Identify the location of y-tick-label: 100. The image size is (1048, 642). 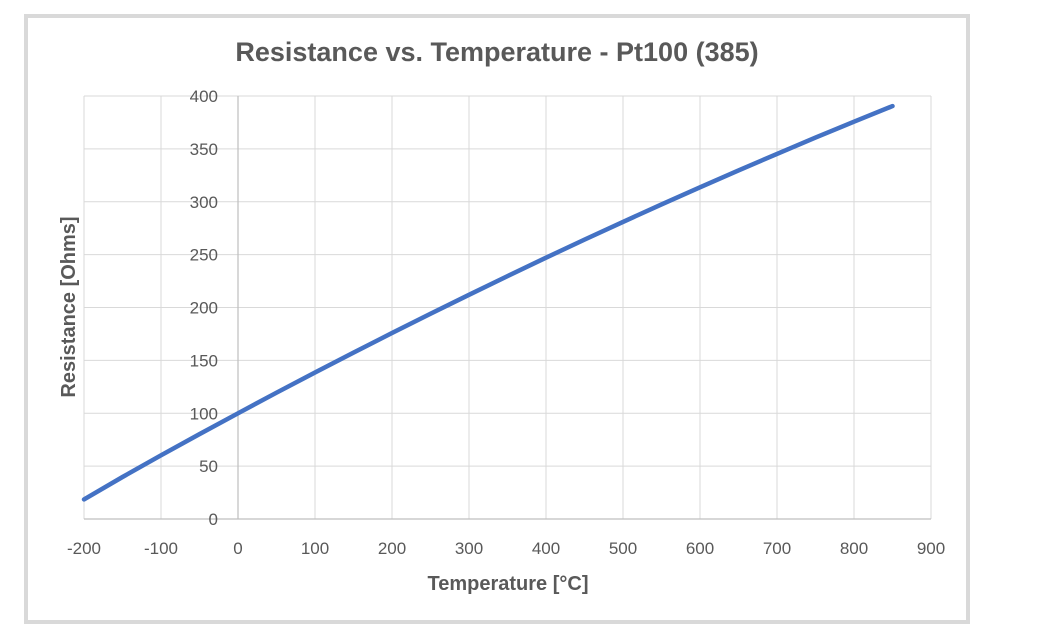
(204, 413).